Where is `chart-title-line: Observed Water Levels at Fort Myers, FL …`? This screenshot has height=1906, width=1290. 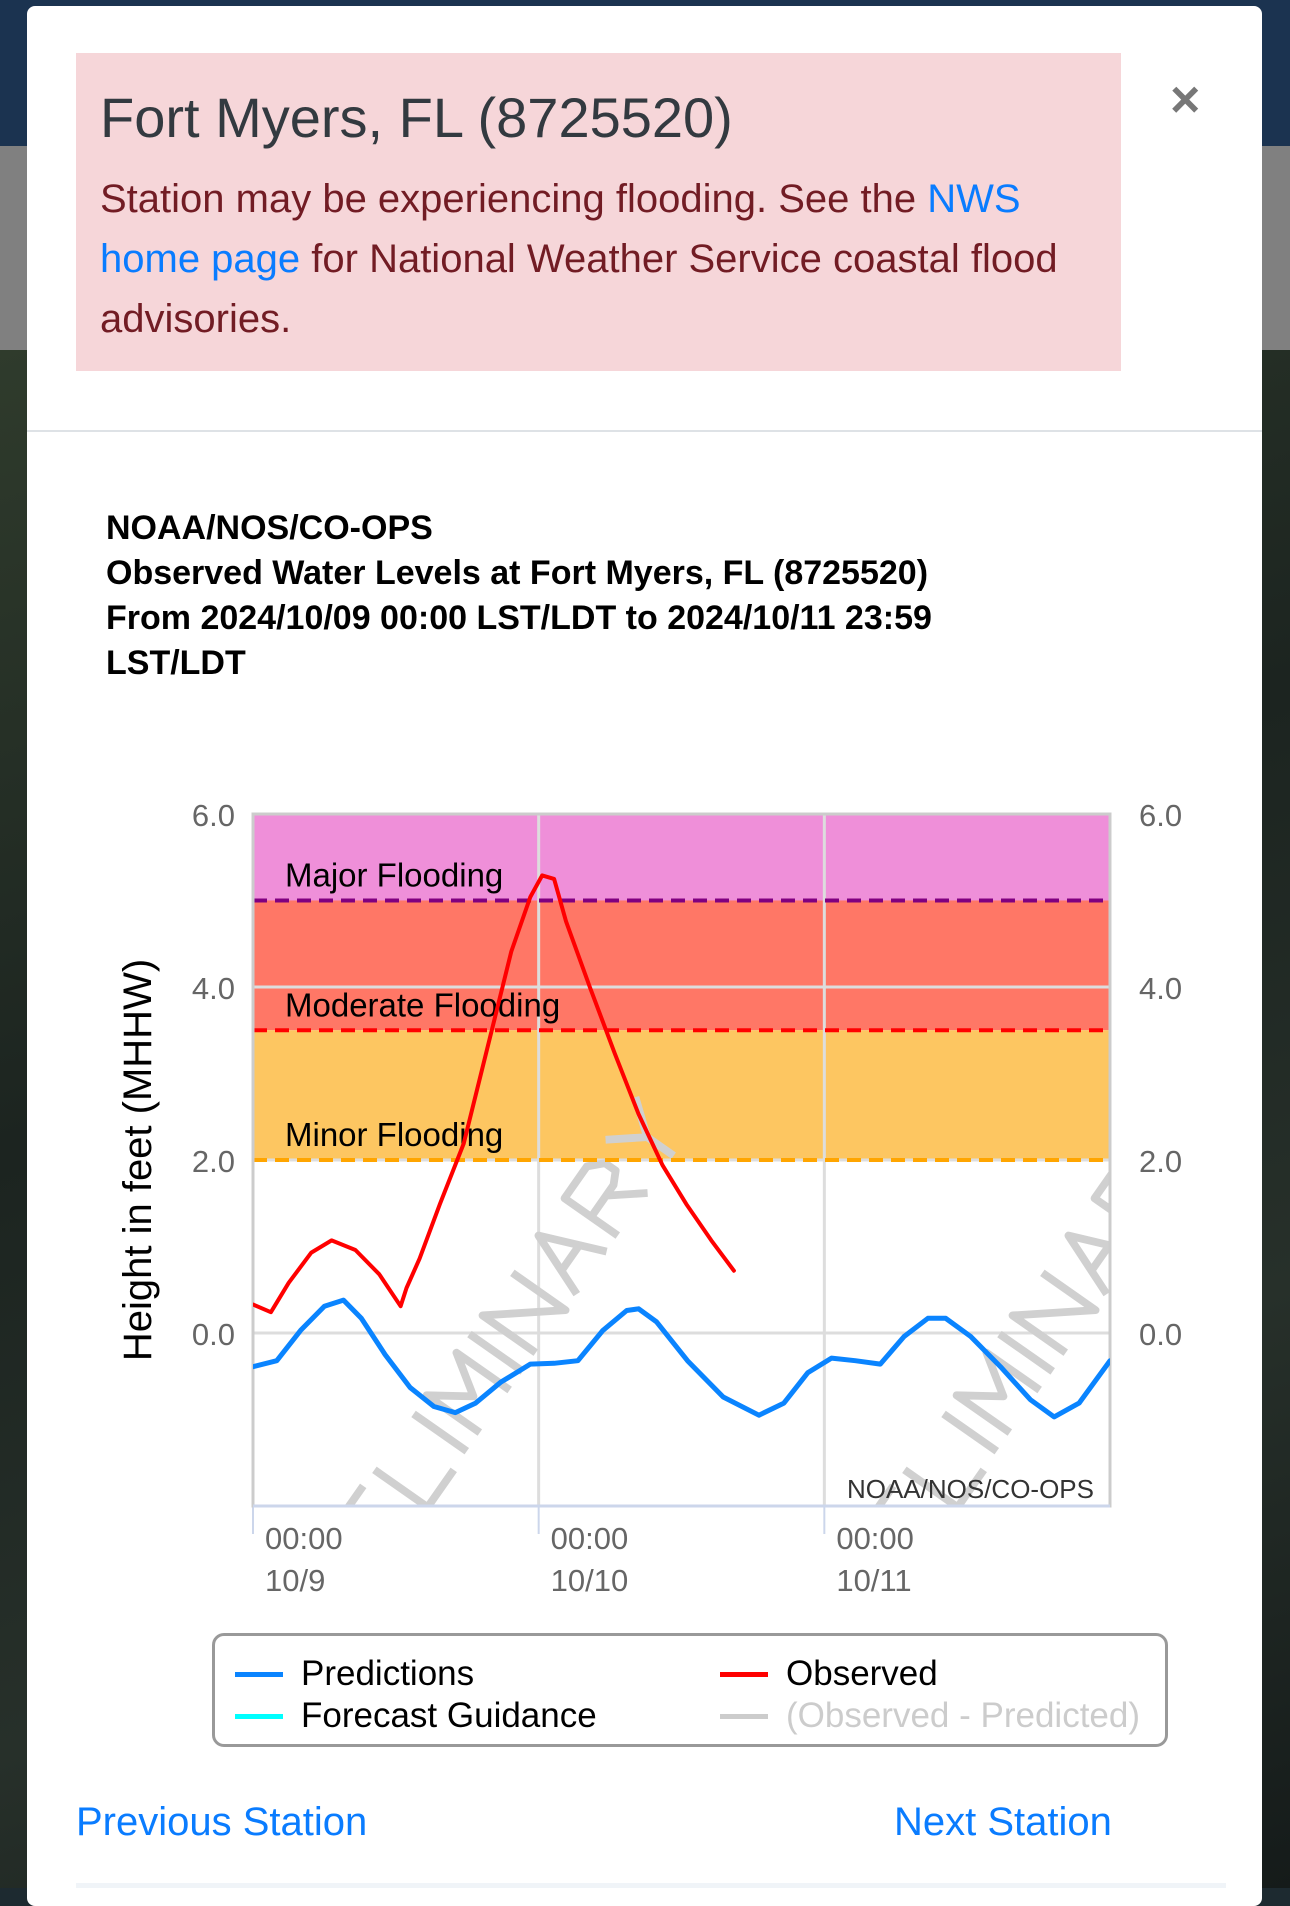 chart-title-line: Observed Water Levels at Fort Myers, FL … is located at coordinates (517, 573).